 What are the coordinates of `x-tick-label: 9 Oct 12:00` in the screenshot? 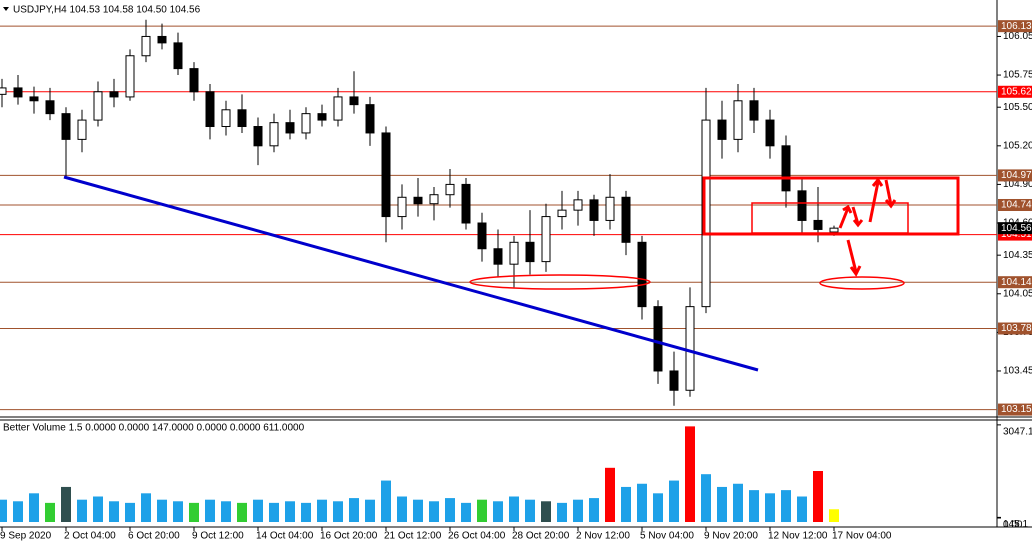 It's located at (218, 536).